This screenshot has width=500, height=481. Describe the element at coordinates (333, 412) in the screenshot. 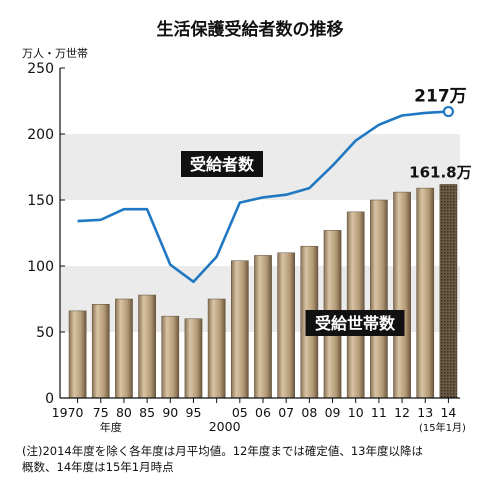

I see `x-tick-label-09: 09` at that location.